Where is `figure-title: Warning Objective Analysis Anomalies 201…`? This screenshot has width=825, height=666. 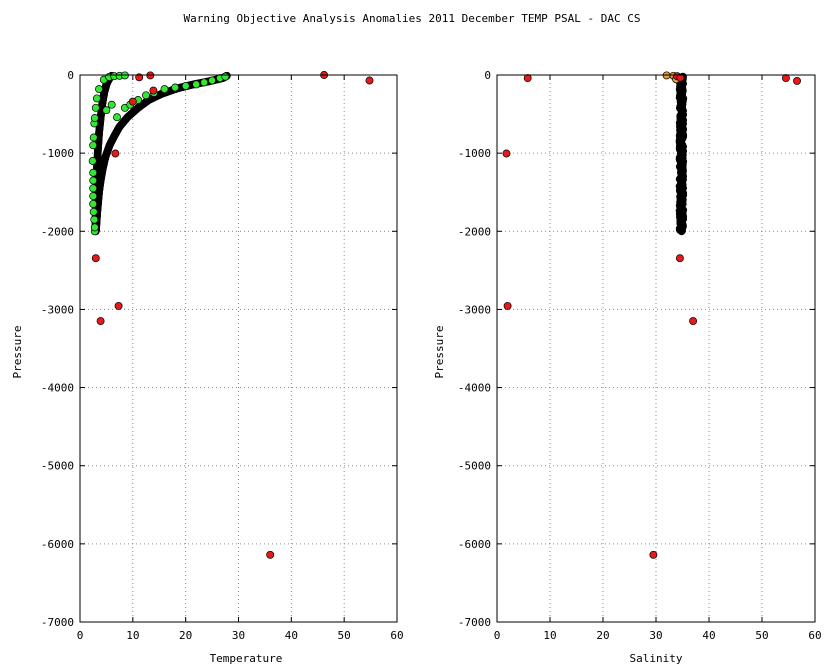
figure-title: Warning Objective Analysis Anomalies 201… is located at coordinates (412, 18).